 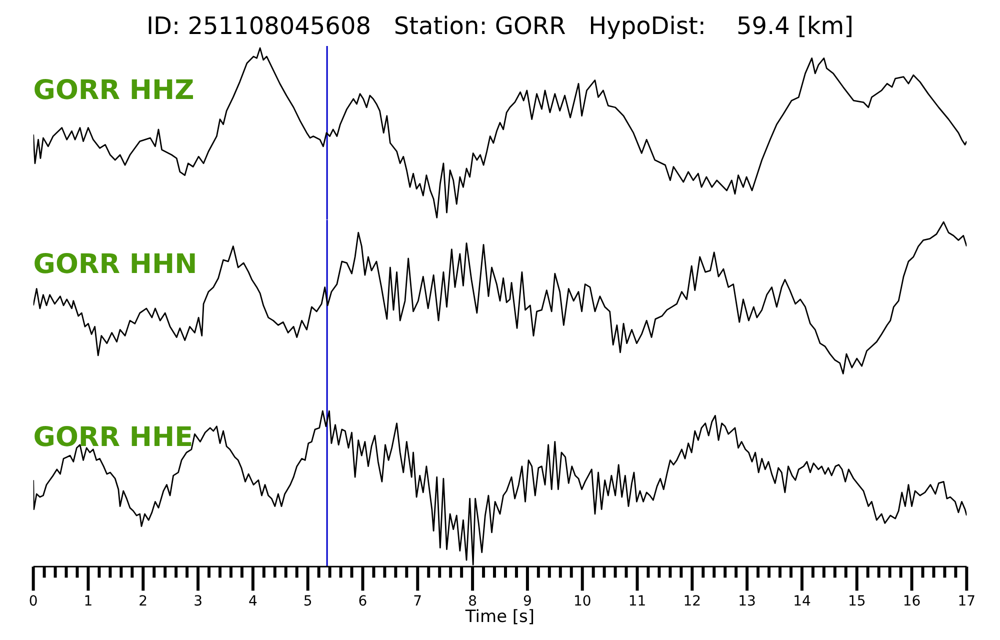 I want to click on x-tick-label: 10, so click(x=582, y=602).